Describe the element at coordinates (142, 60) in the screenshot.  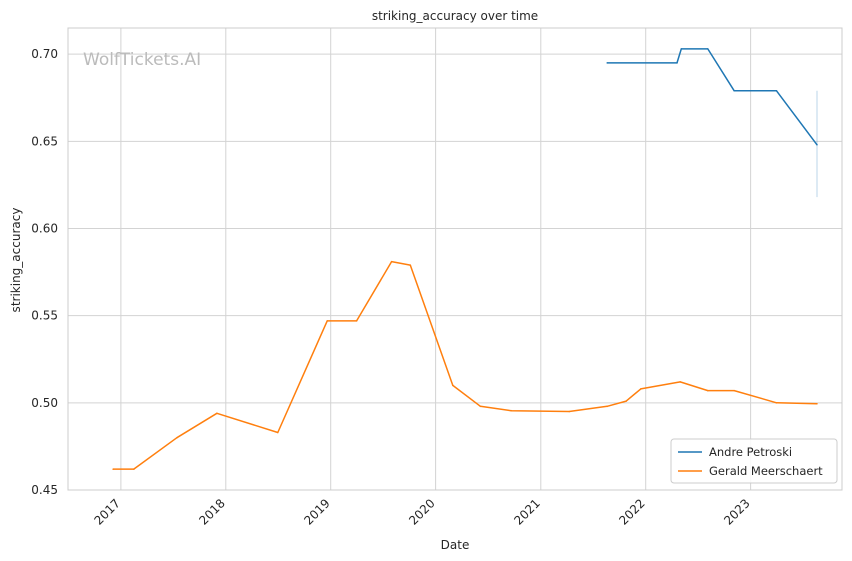
I see `watermark: WolfTickets.AI` at that location.